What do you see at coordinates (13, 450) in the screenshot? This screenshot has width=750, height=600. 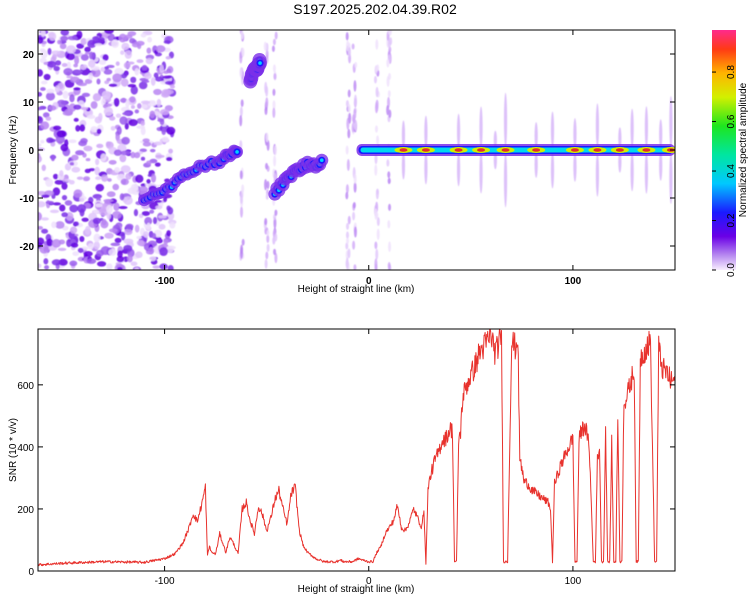 I see `snr-ylabel: SNR (10 * v/v)` at bounding box center [13, 450].